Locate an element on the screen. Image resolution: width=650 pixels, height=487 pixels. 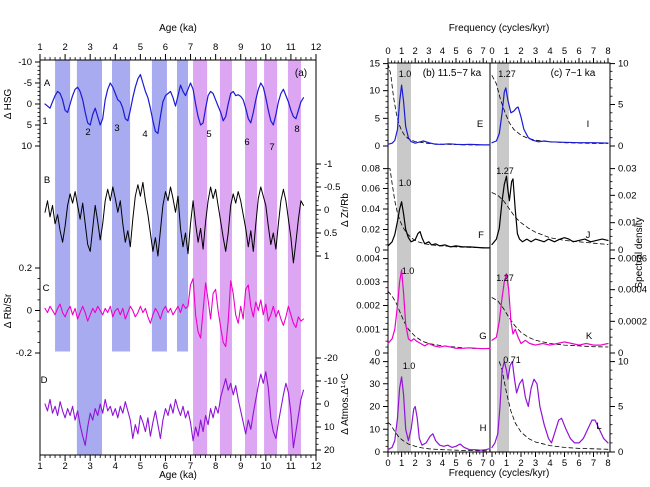
series-B-axis: -1 -0.5 0 0.5 1 is located at coordinates (328, 210).